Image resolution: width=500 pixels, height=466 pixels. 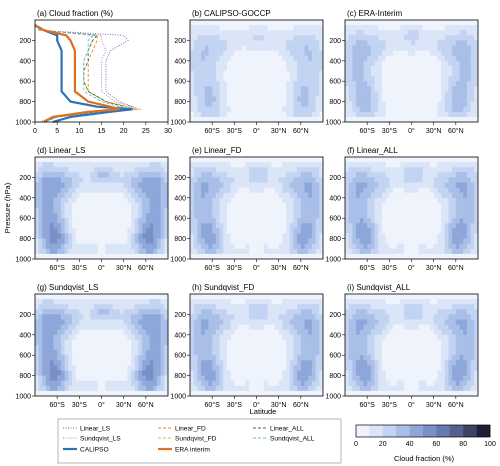 What do you see at coordinates (25, 82) in the screenshot?
I see `y-tick-label: 600` at bounding box center [25, 82].